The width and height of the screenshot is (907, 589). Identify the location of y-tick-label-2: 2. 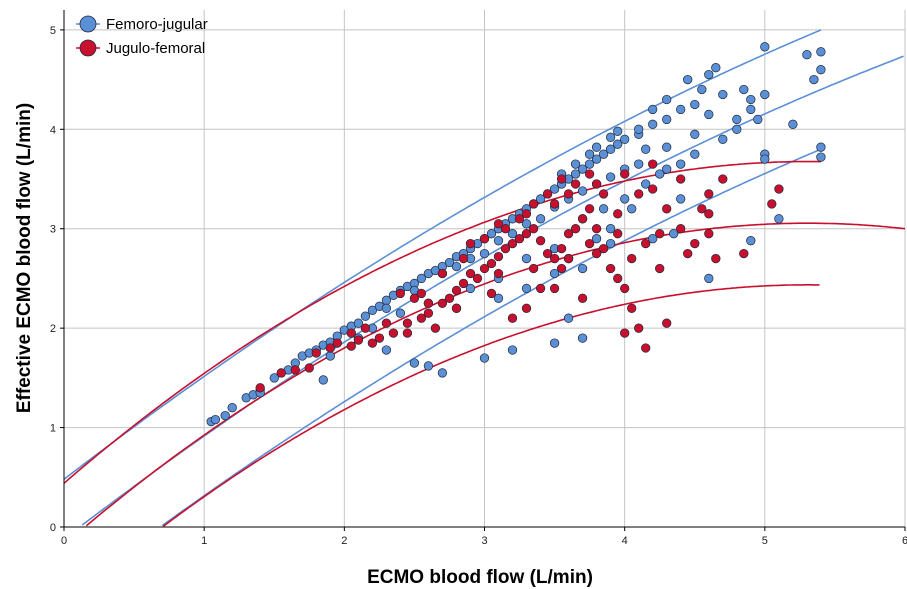
(53, 329).